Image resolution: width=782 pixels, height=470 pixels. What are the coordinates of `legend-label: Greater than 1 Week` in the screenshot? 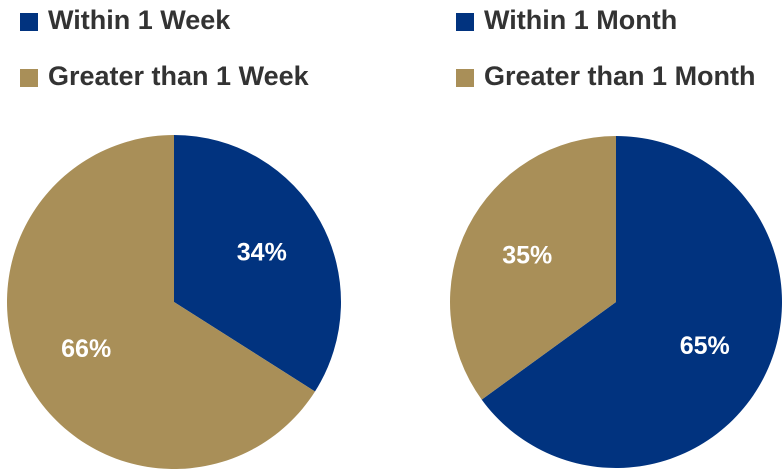 It's located at (179, 76).